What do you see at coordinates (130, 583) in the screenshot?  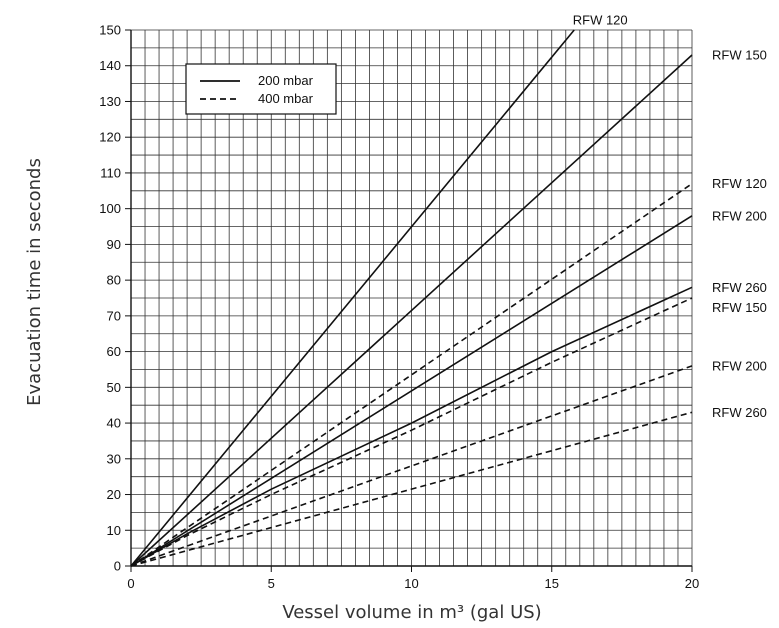 I see `x-tick-label: 0` at bounding box center [130, 583].